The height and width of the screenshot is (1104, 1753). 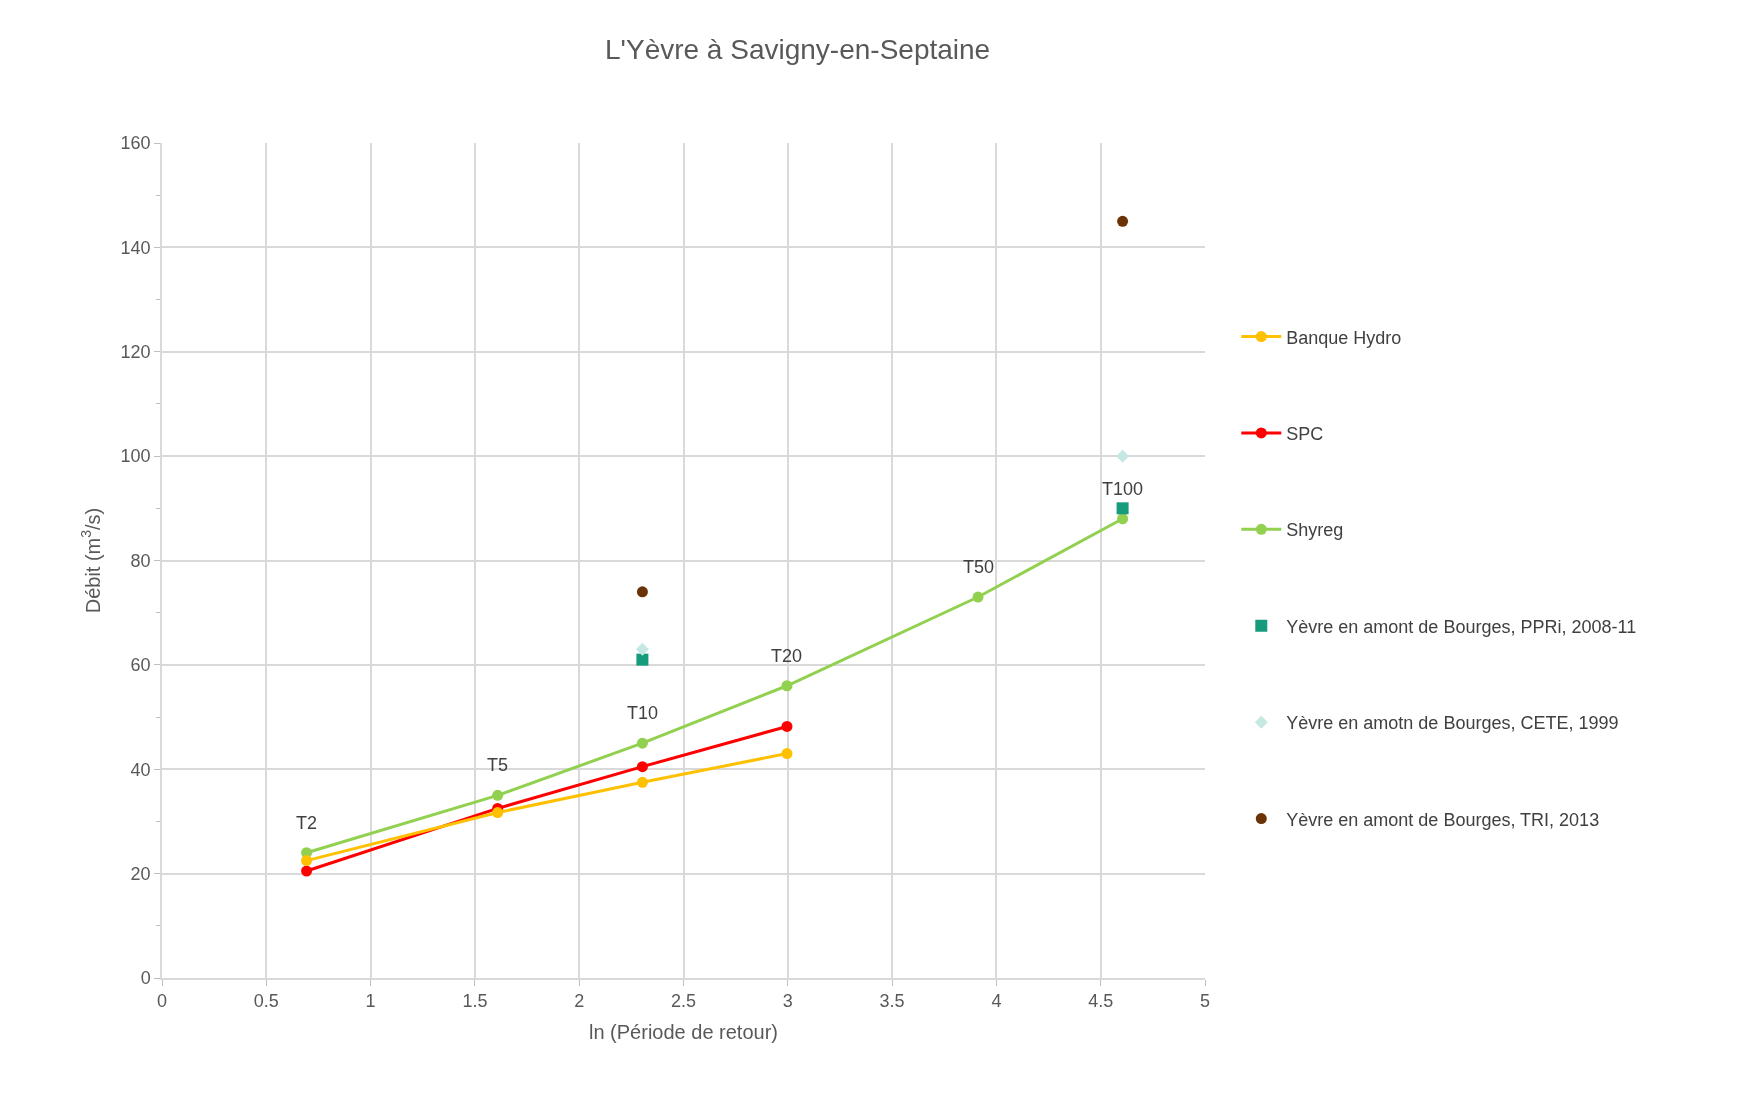 What do you see at coordinates (1205, 1001) in the screenshot?
I see `x-tick-label: 5` at bounding box center [1205, 1001].